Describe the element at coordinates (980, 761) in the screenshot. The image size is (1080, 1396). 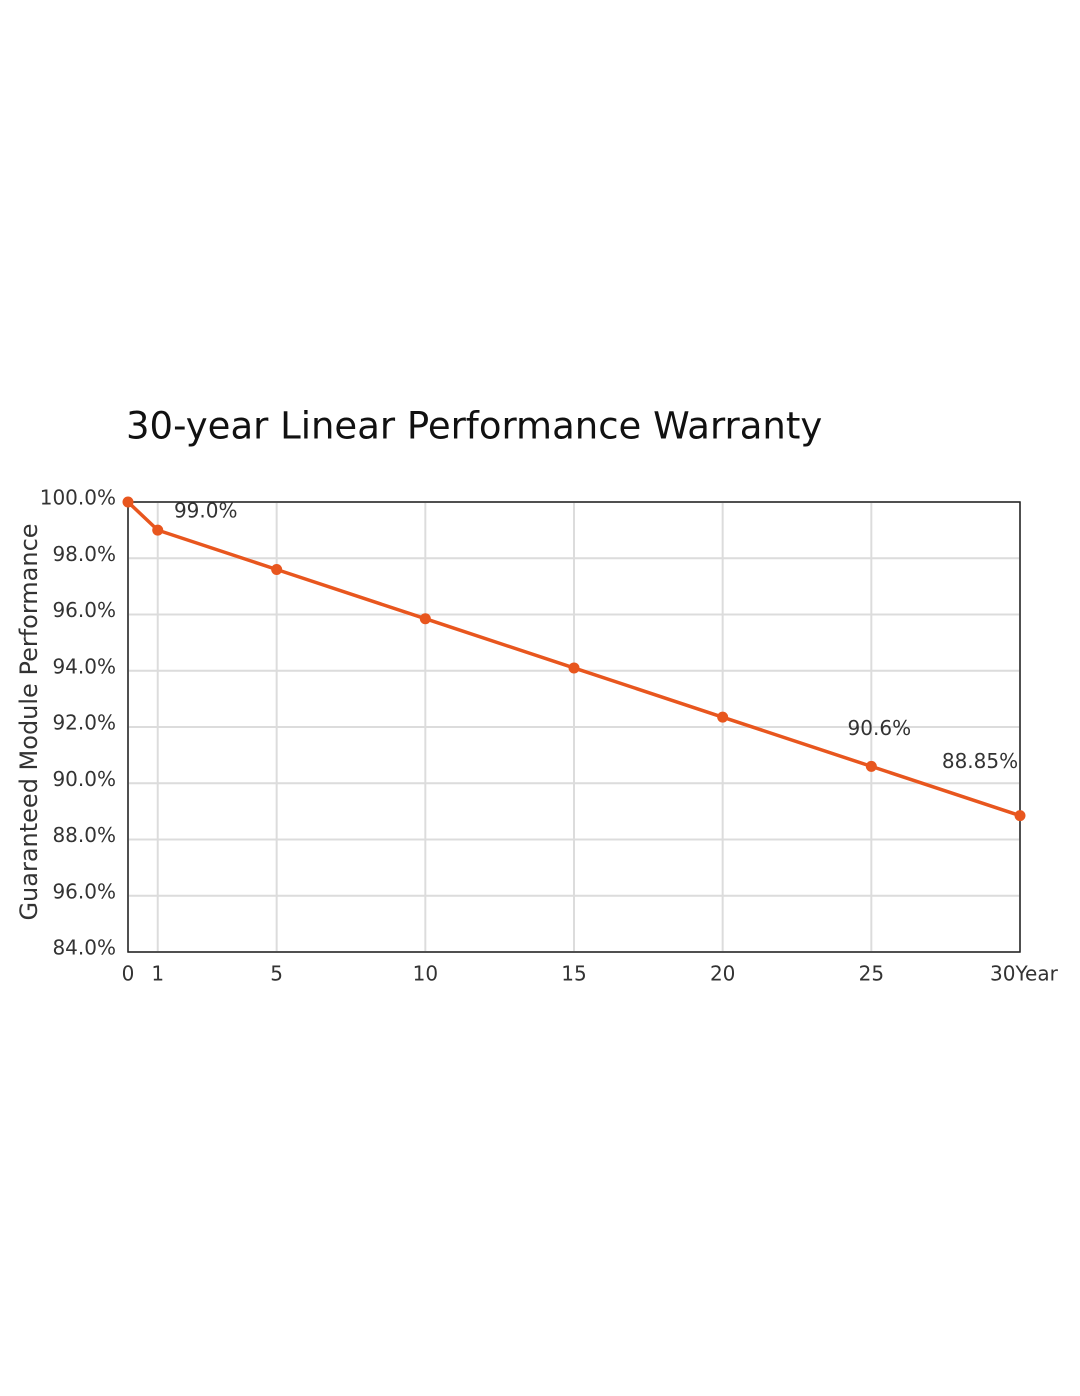
I see `data-label: 88.85%` at that location.